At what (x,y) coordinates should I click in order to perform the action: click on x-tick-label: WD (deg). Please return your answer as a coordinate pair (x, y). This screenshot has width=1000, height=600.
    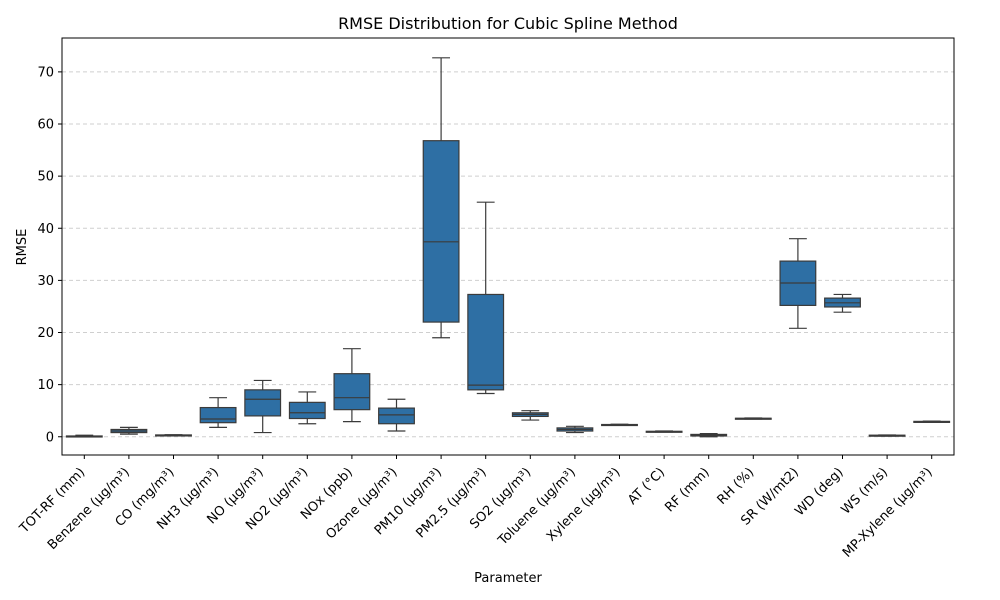
    Looking at the image, I should click on (819, 492).